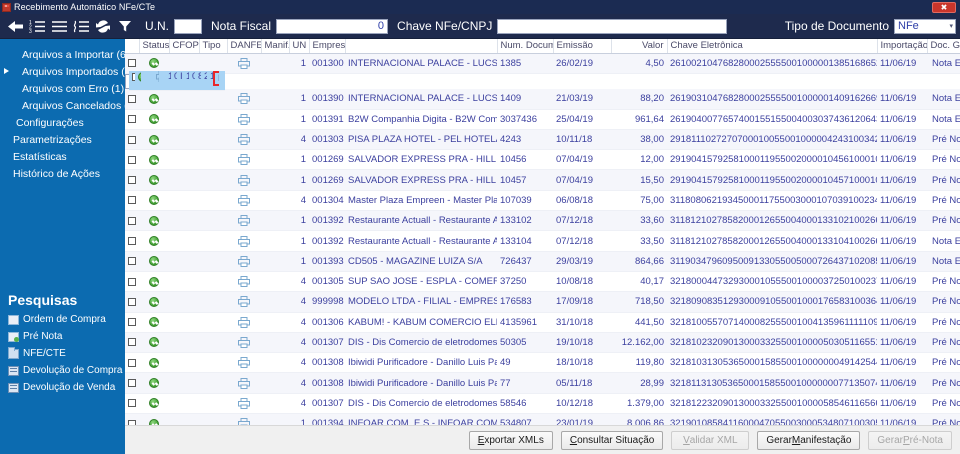 The image size is (960, 454). What do you see at coordinates (70, 71) in the screenshot?
I see `sidebar-item-1: Arquivos Importados (95)` at bounding box center [70, 71].